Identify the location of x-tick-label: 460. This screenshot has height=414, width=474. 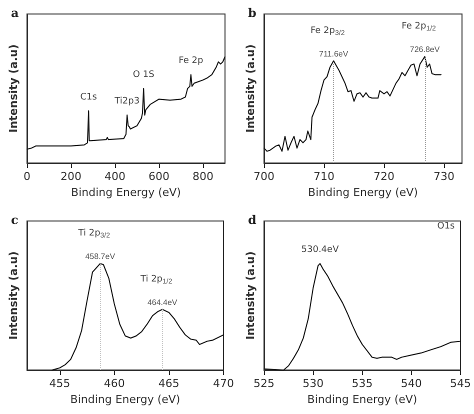
(114, 383).